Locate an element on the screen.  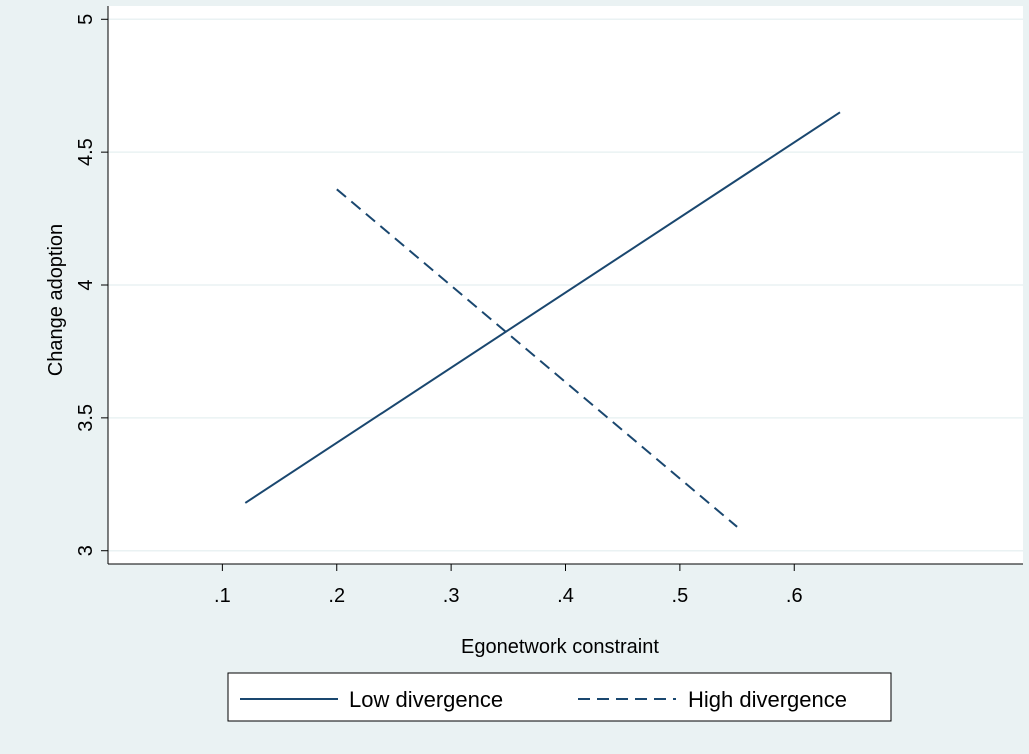
legend-box is located at coordinates (559, 697).